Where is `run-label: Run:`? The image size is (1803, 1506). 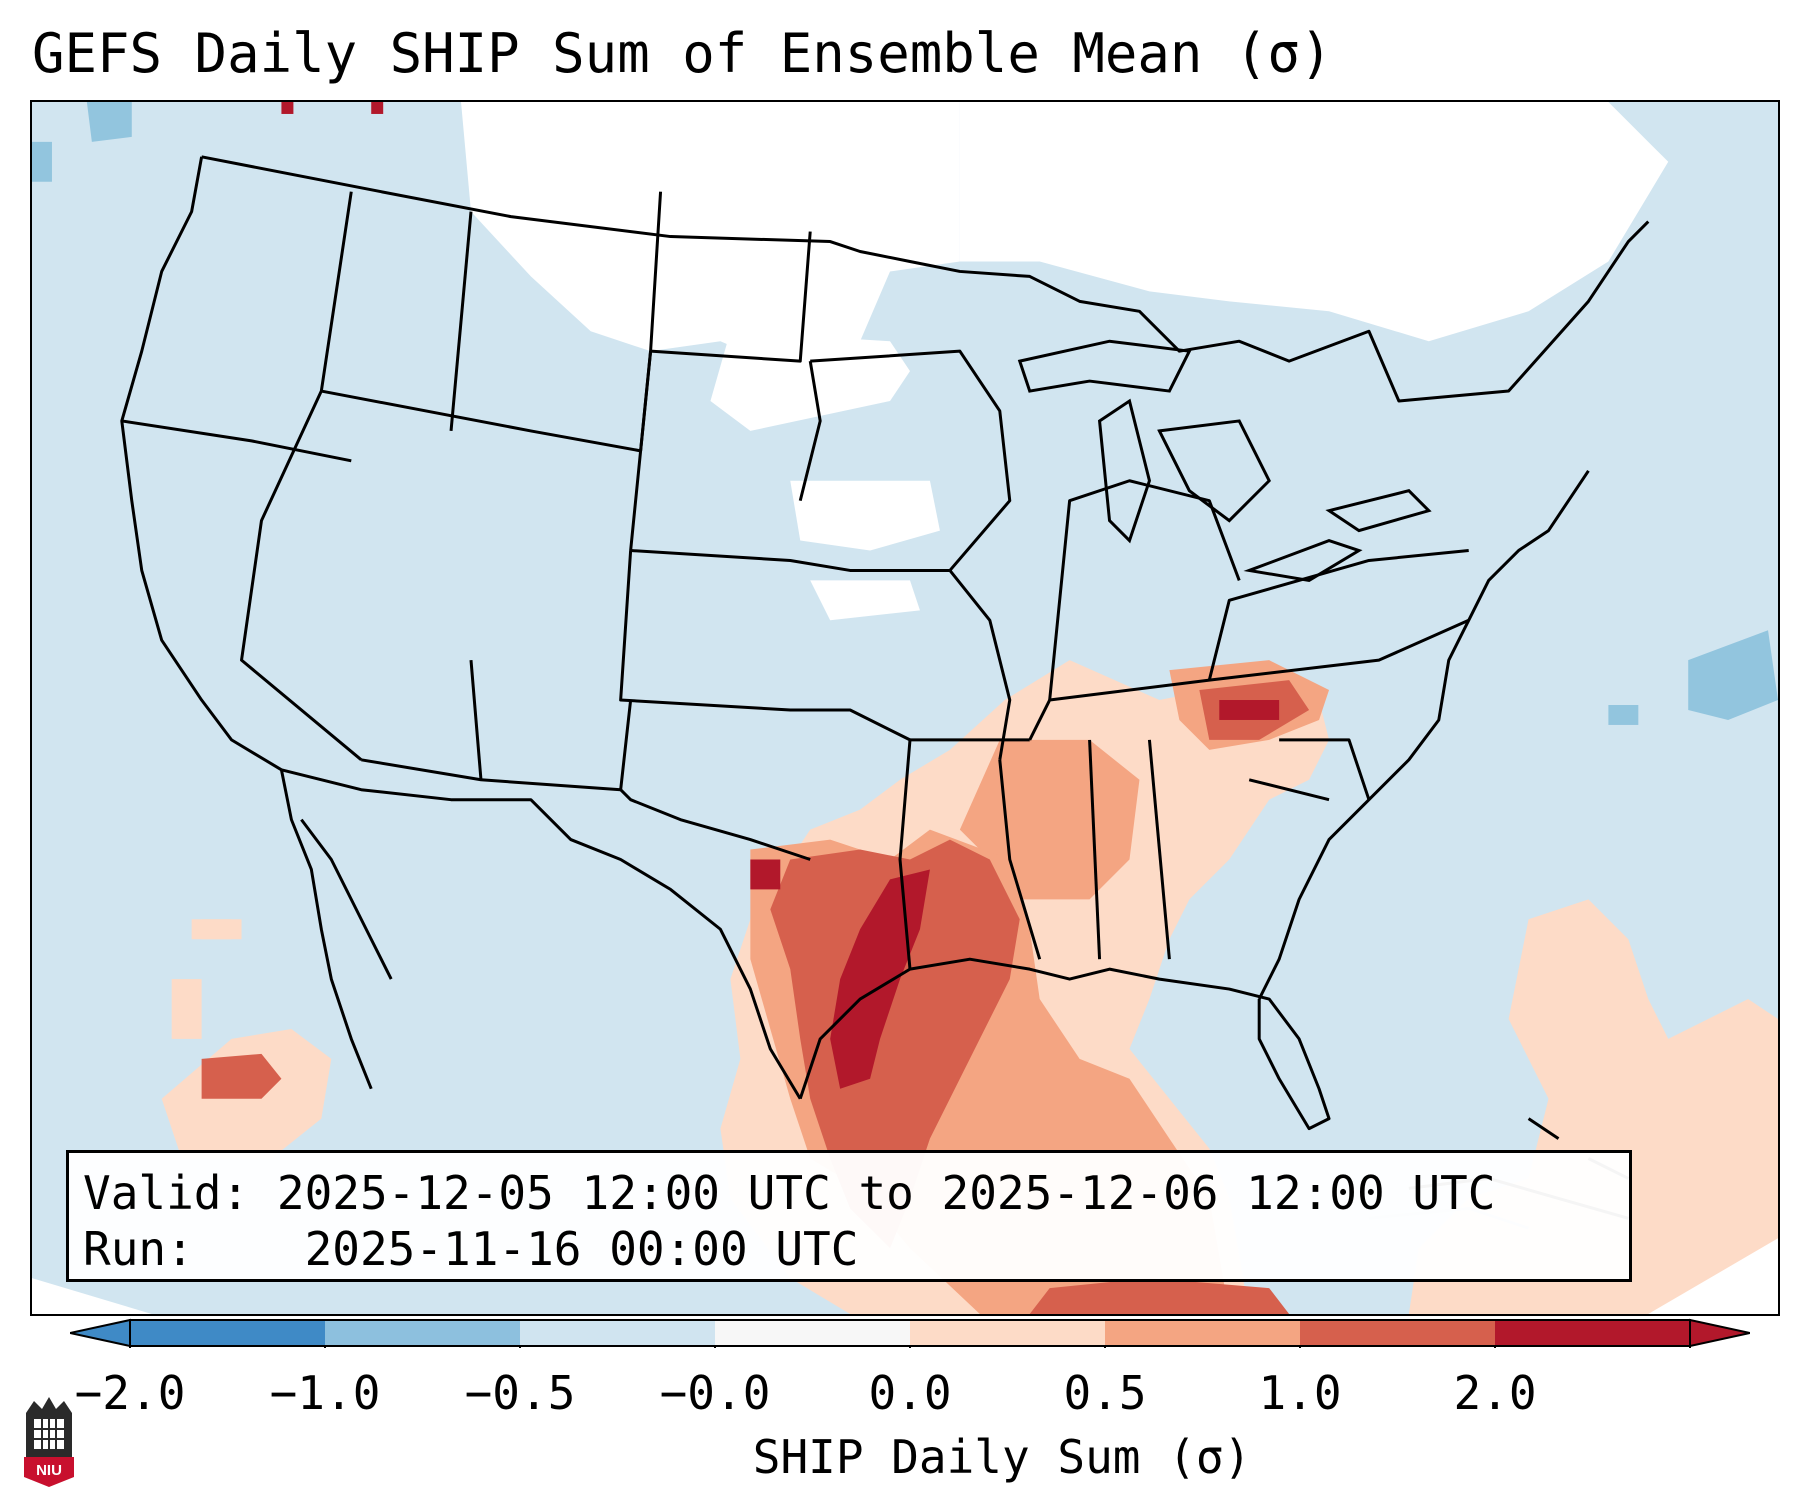 run-label: Run: is located at coordinates (138, 1249).